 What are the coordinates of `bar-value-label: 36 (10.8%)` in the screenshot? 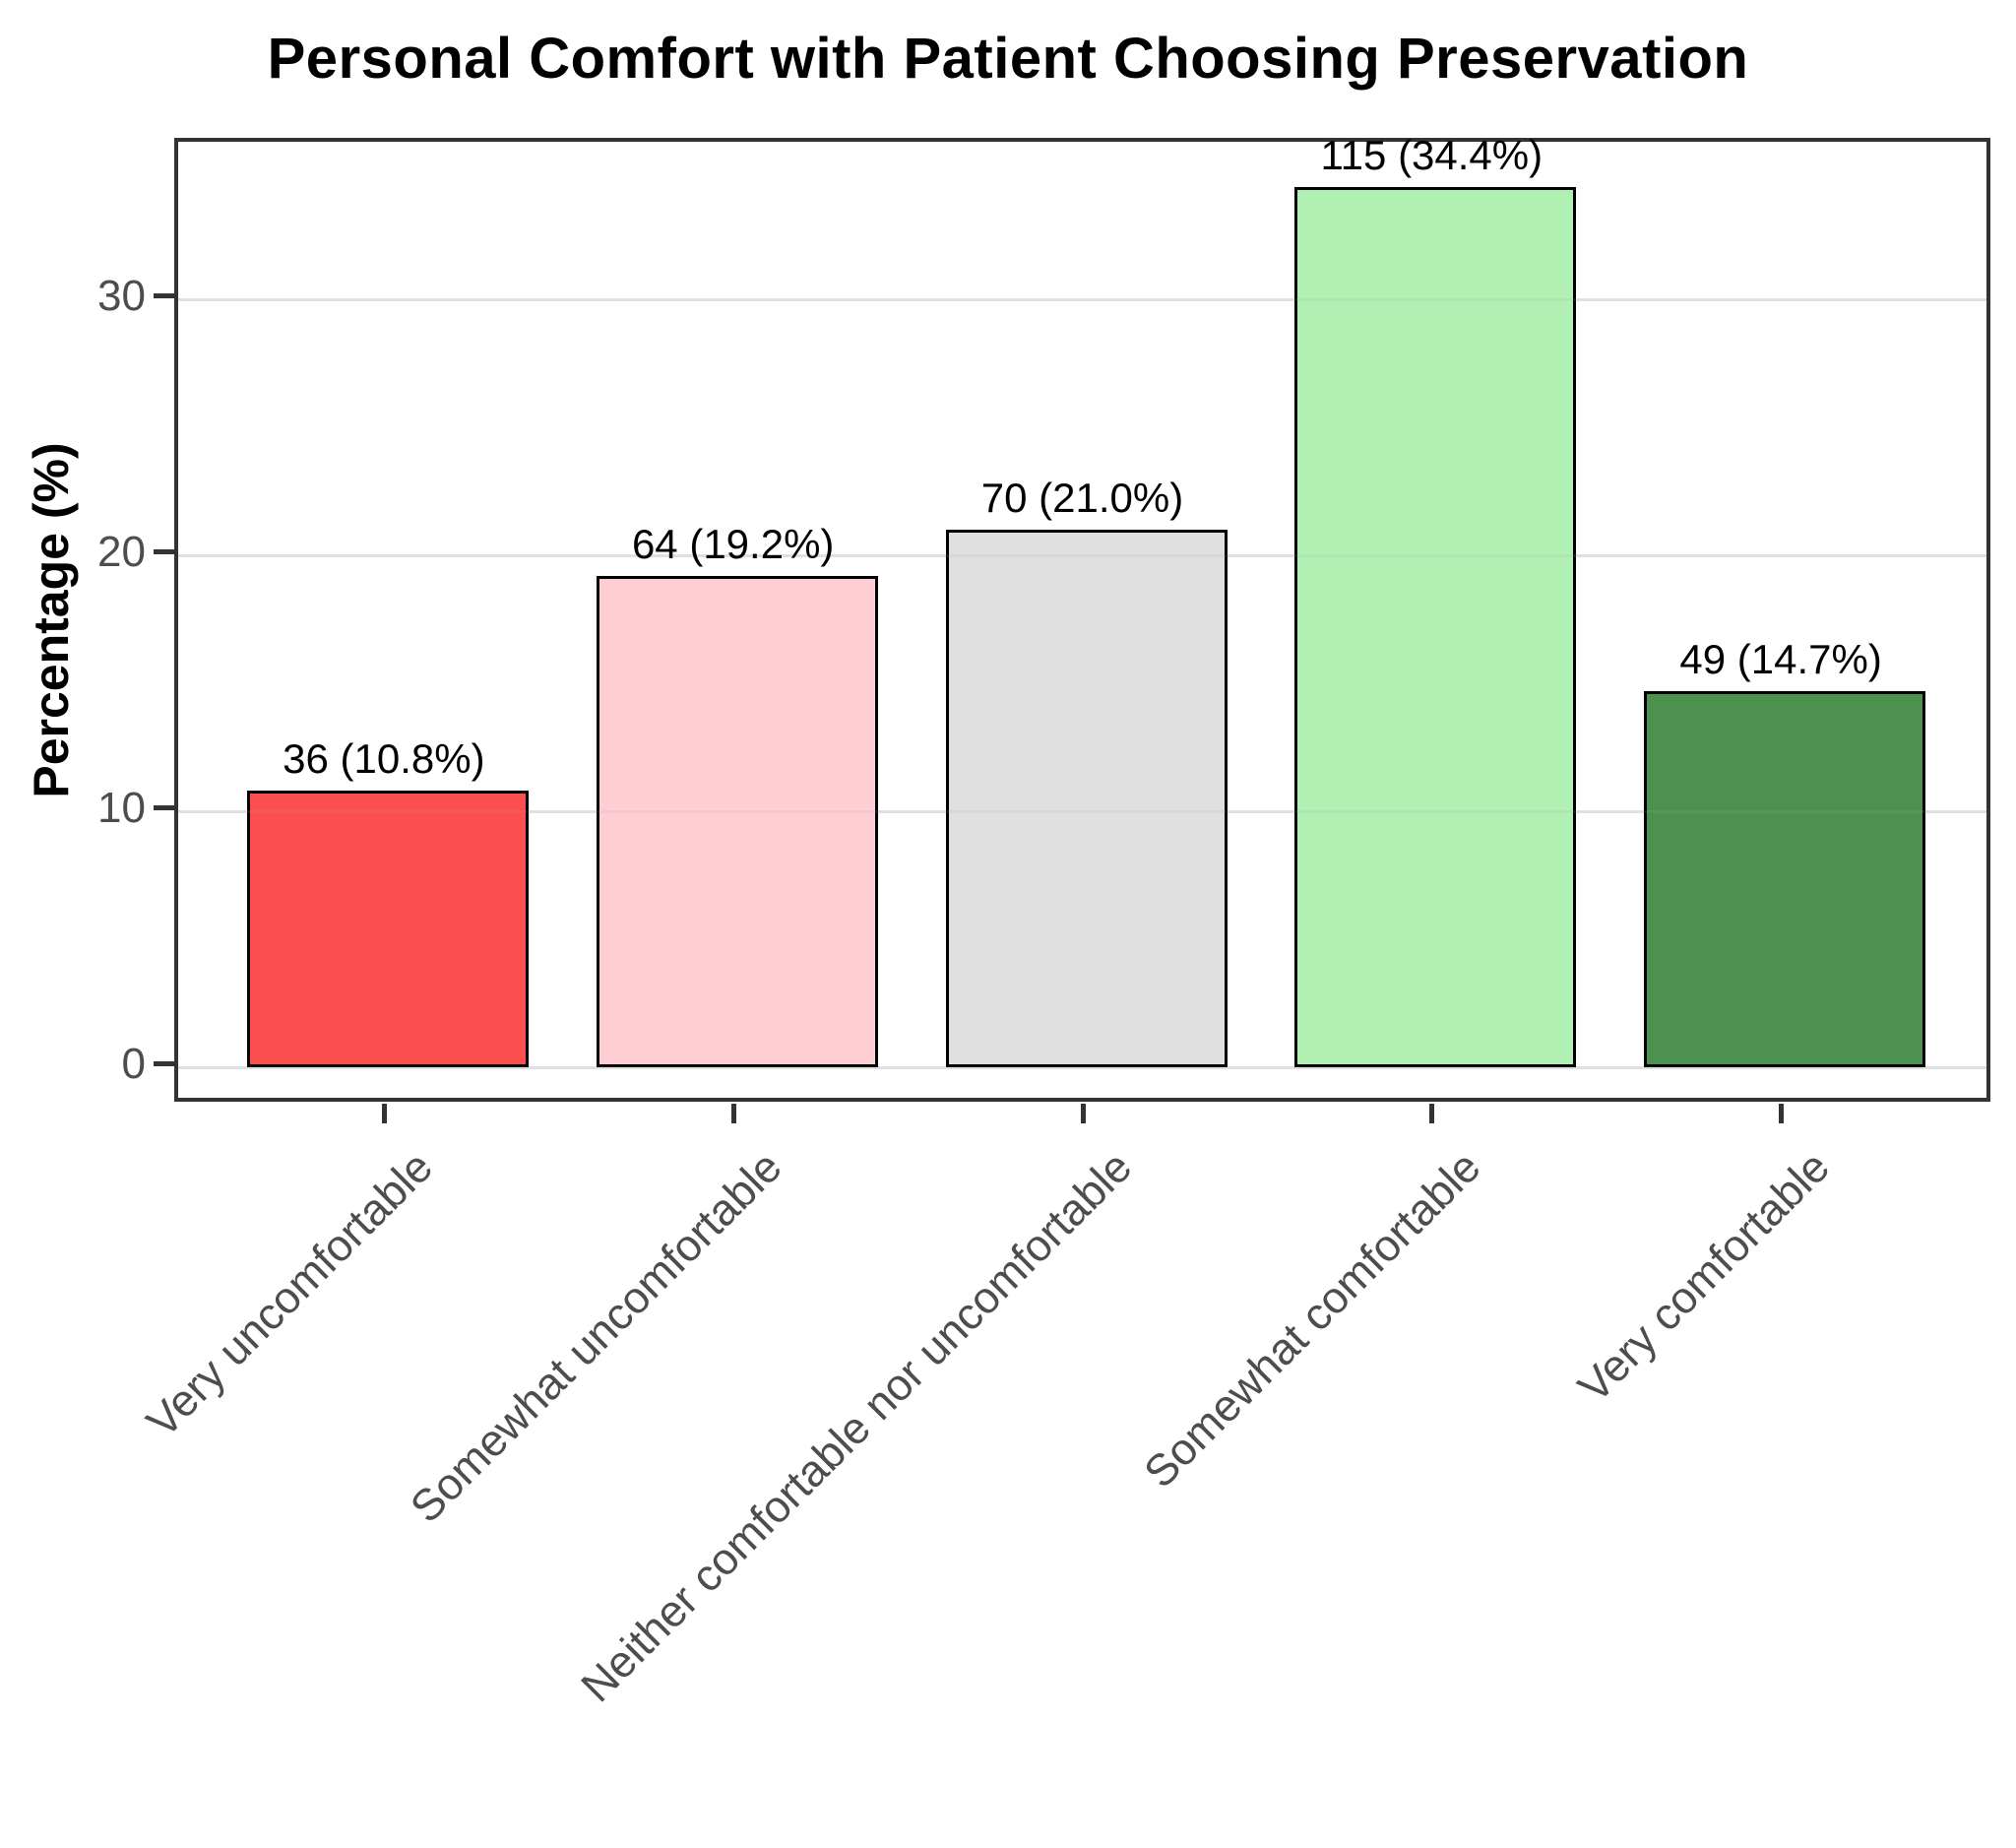 It's located at (384, 759).